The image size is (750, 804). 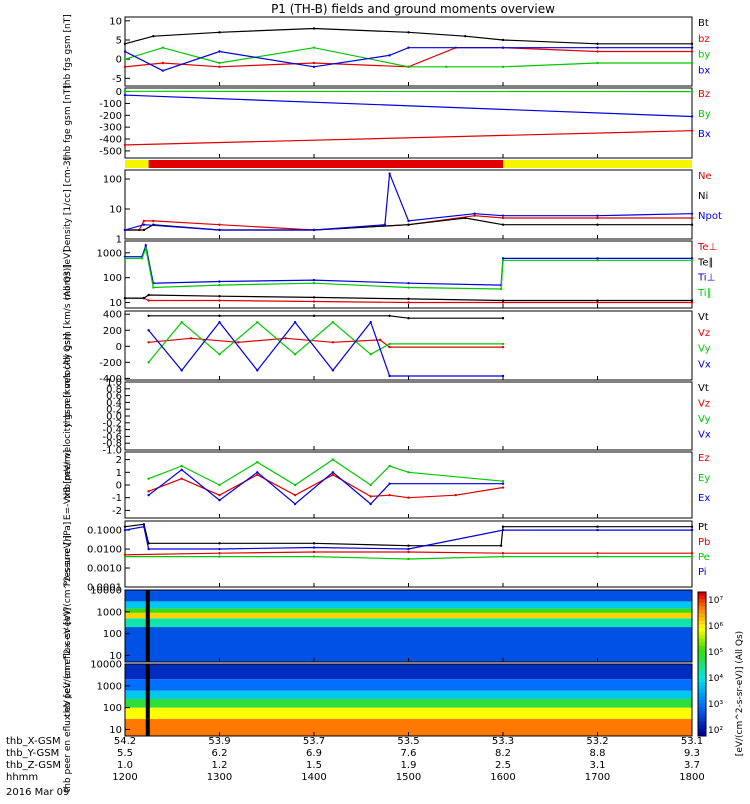 What do you see at coordinates (68, 122) in the screenshot?
I see `ylabel-1: thb fge gsm [nT]` at bounding box center [68, 122].